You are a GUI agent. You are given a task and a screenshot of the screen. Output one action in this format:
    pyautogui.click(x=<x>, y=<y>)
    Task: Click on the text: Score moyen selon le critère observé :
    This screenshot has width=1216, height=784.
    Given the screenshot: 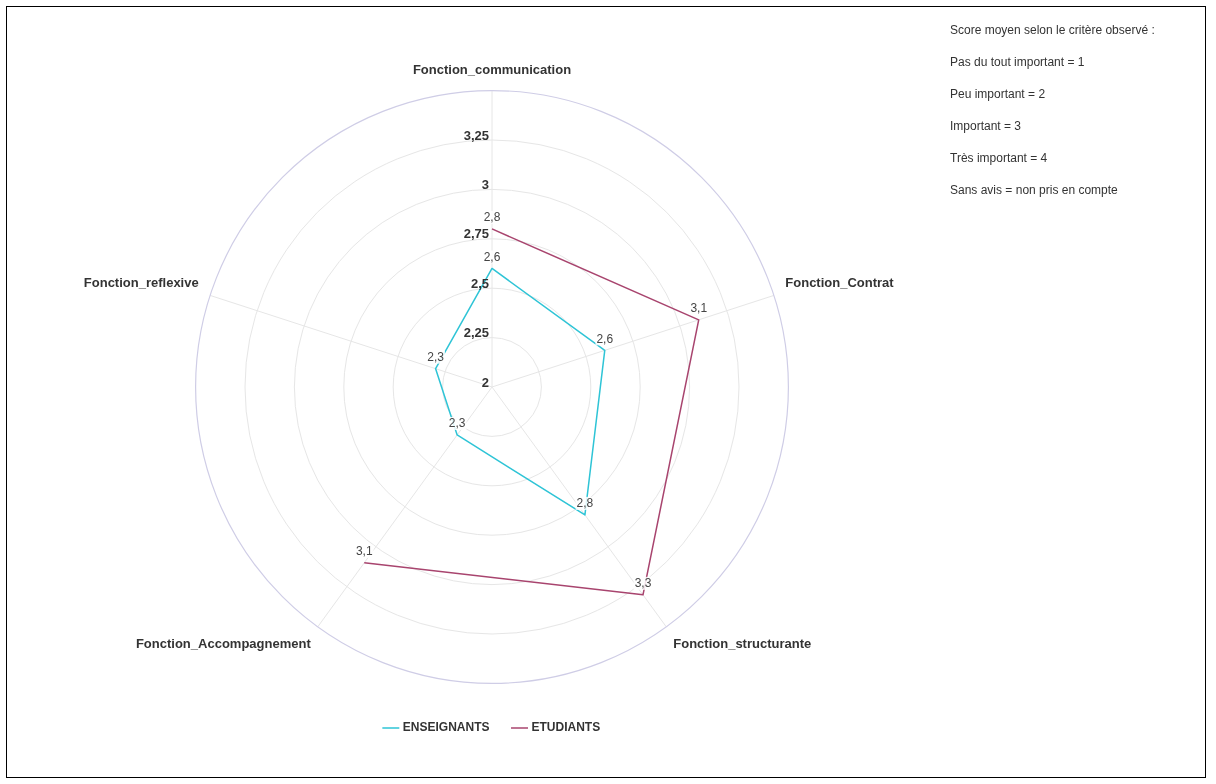 What is the action you would take?
    pyautogui.click(x=1052, y=30)
    